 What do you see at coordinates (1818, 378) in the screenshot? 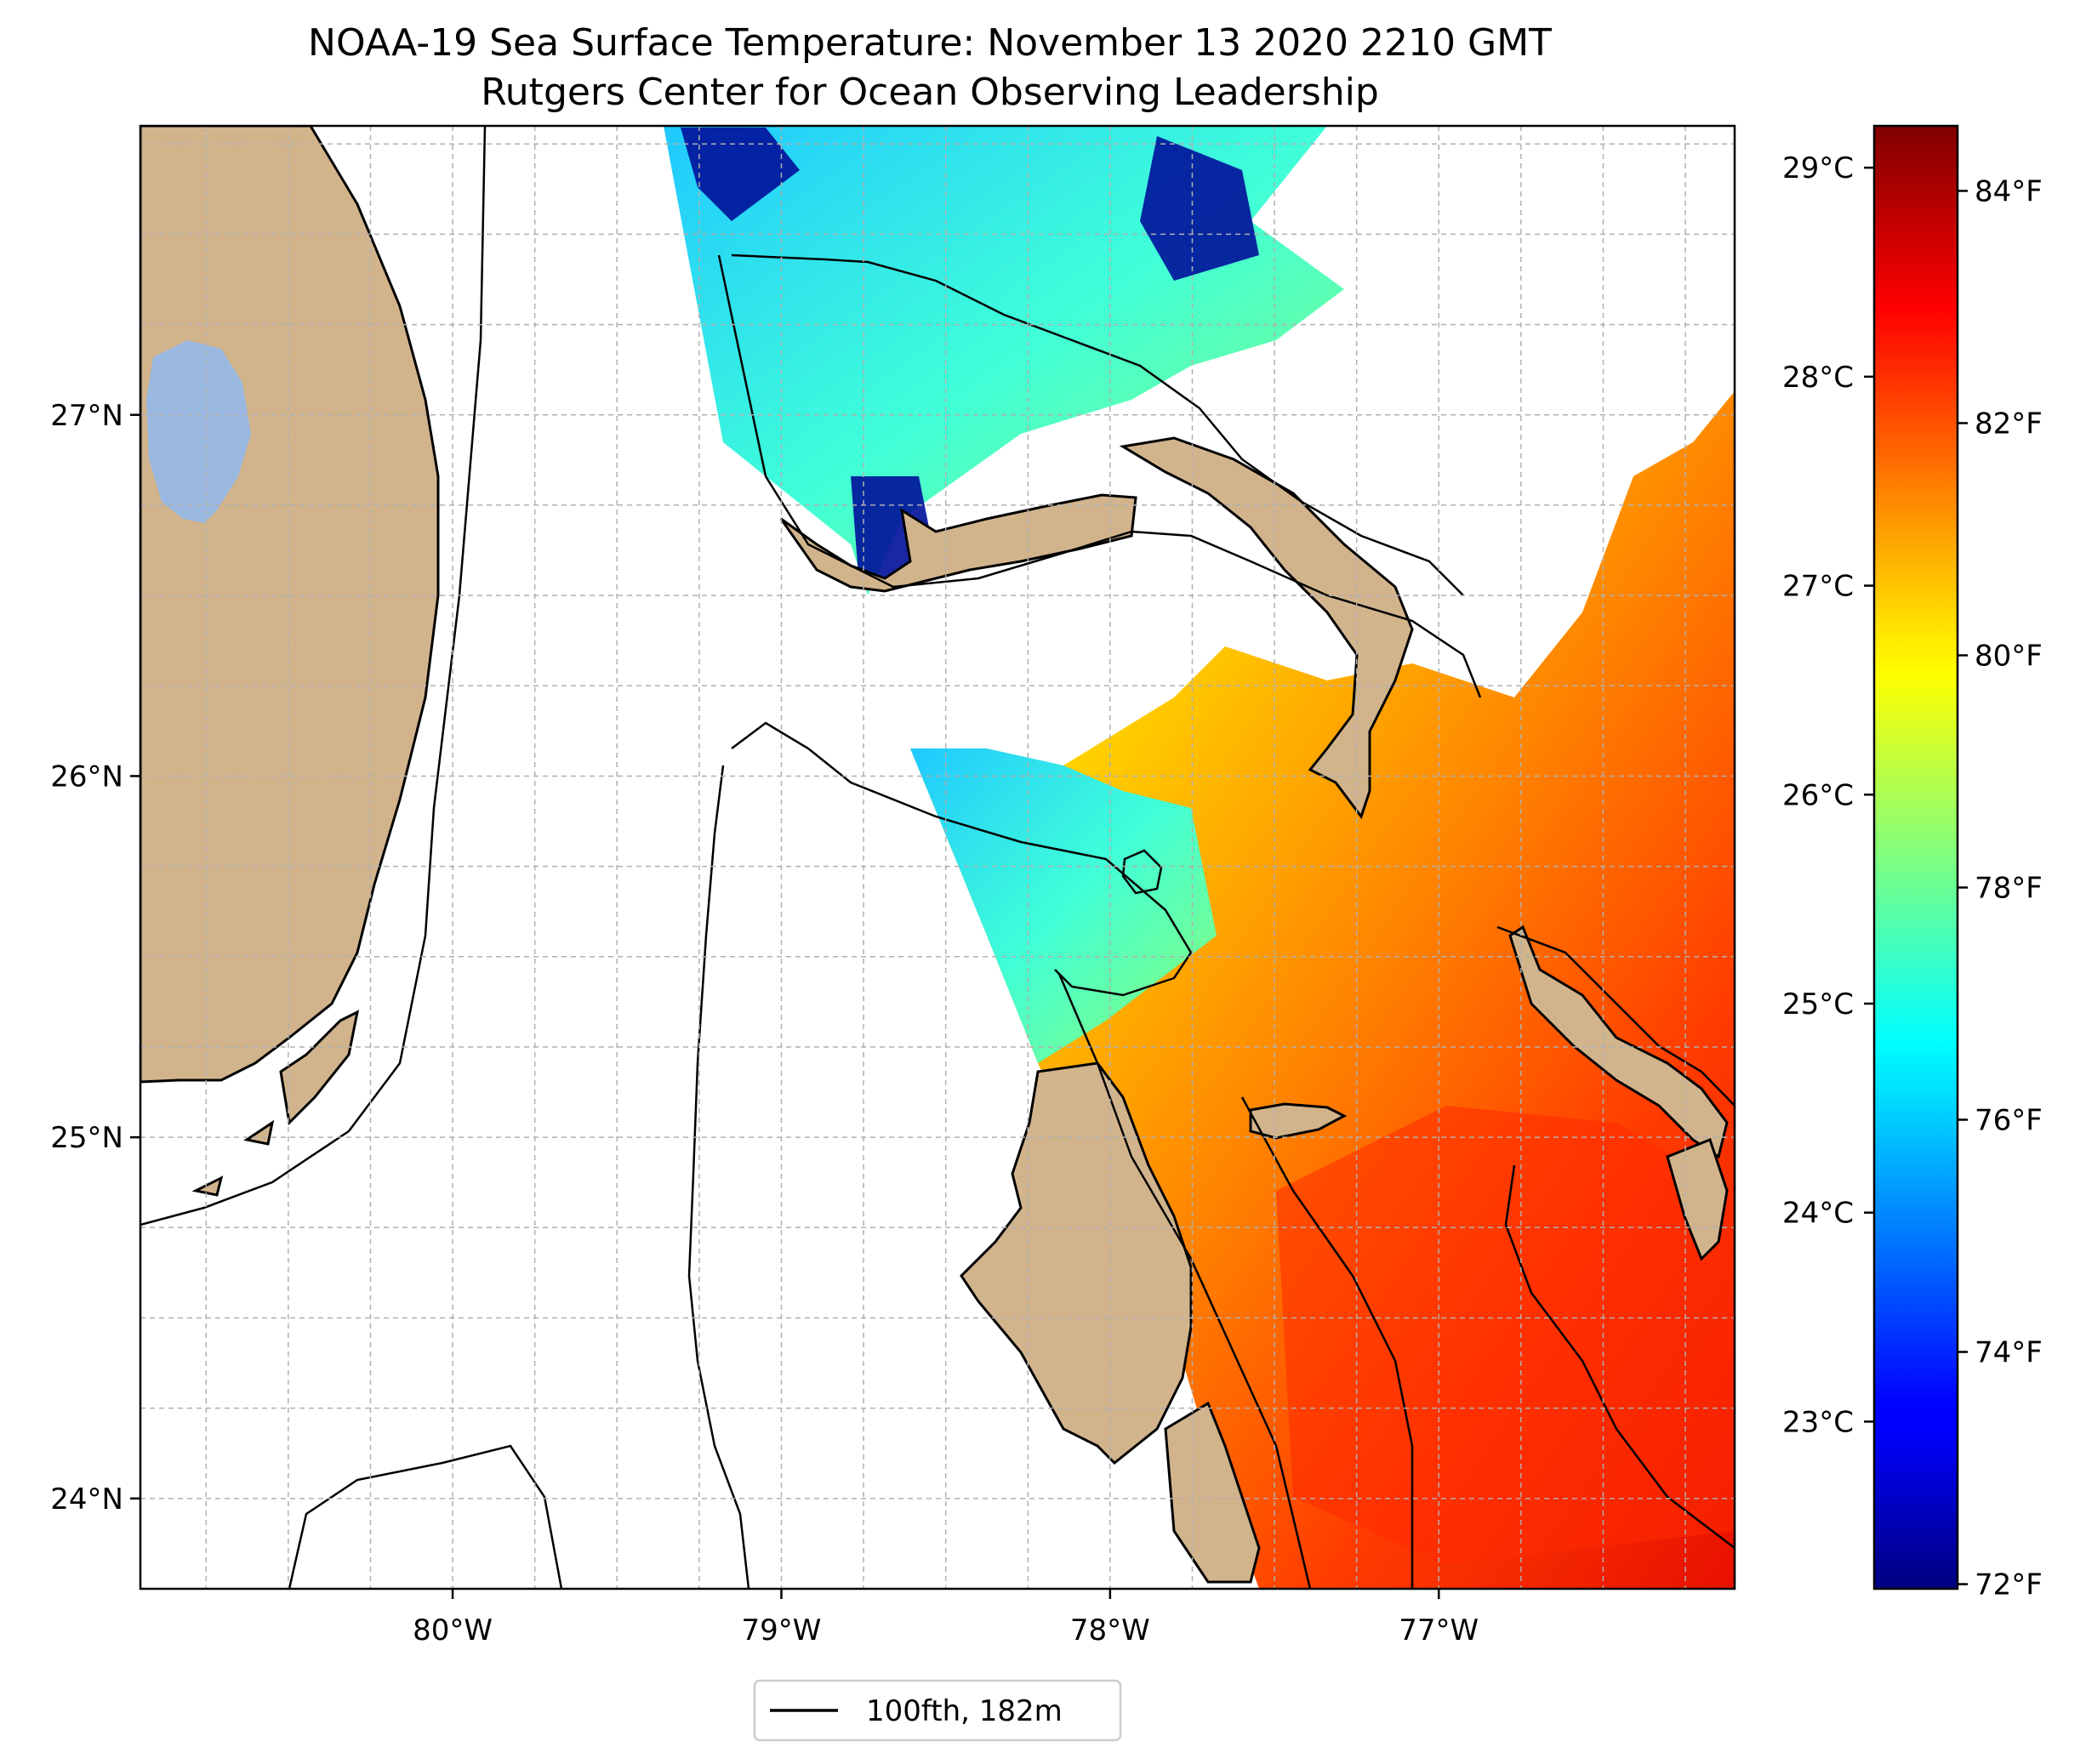
I see `colorbar-c-tick-label: 28°C` at bounding box center [1818, 378].